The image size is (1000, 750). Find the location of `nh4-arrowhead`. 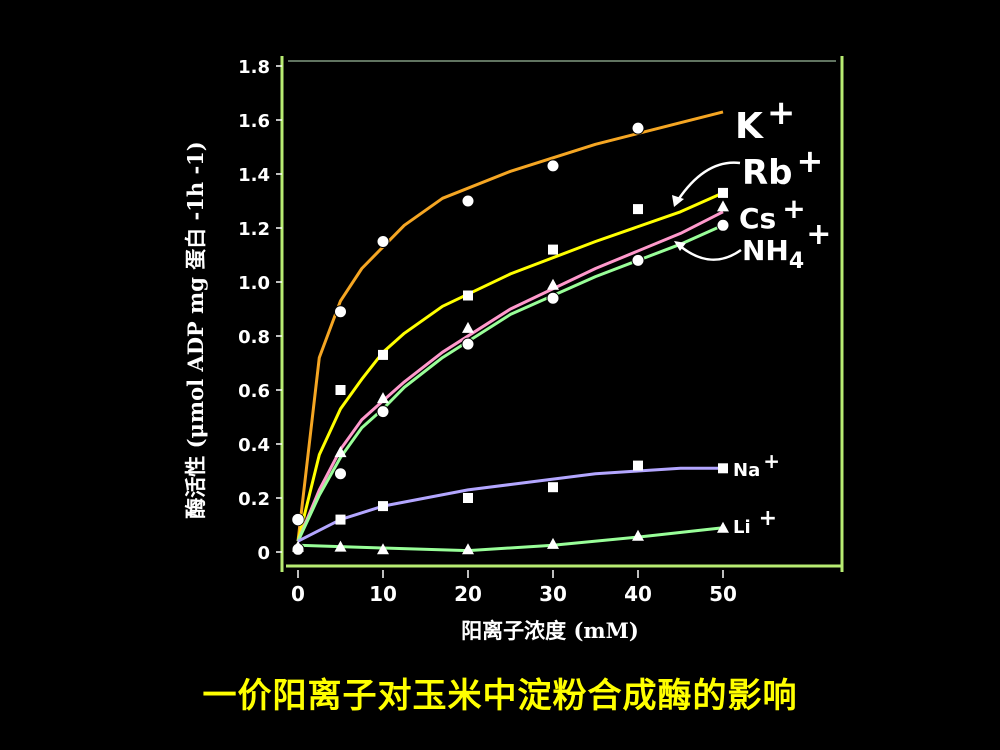

nh4-arrowhead is located at coordinates (680, 246).